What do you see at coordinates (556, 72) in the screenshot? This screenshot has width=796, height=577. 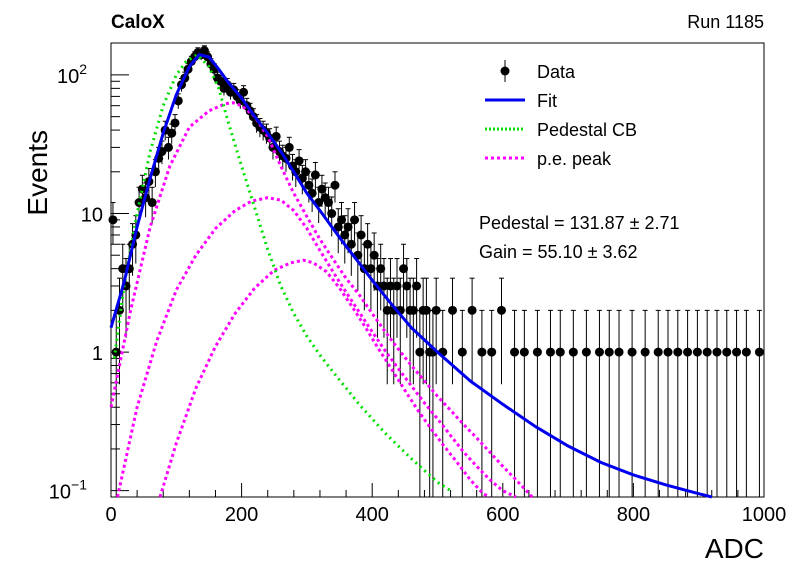 I see `legend-label-data: Data` at bounding box center [556, 72].